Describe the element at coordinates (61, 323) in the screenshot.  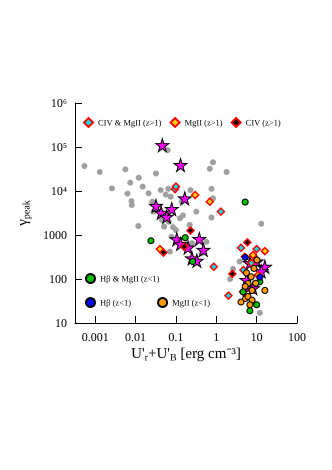
I see `y-tick-label: 10` at that location.